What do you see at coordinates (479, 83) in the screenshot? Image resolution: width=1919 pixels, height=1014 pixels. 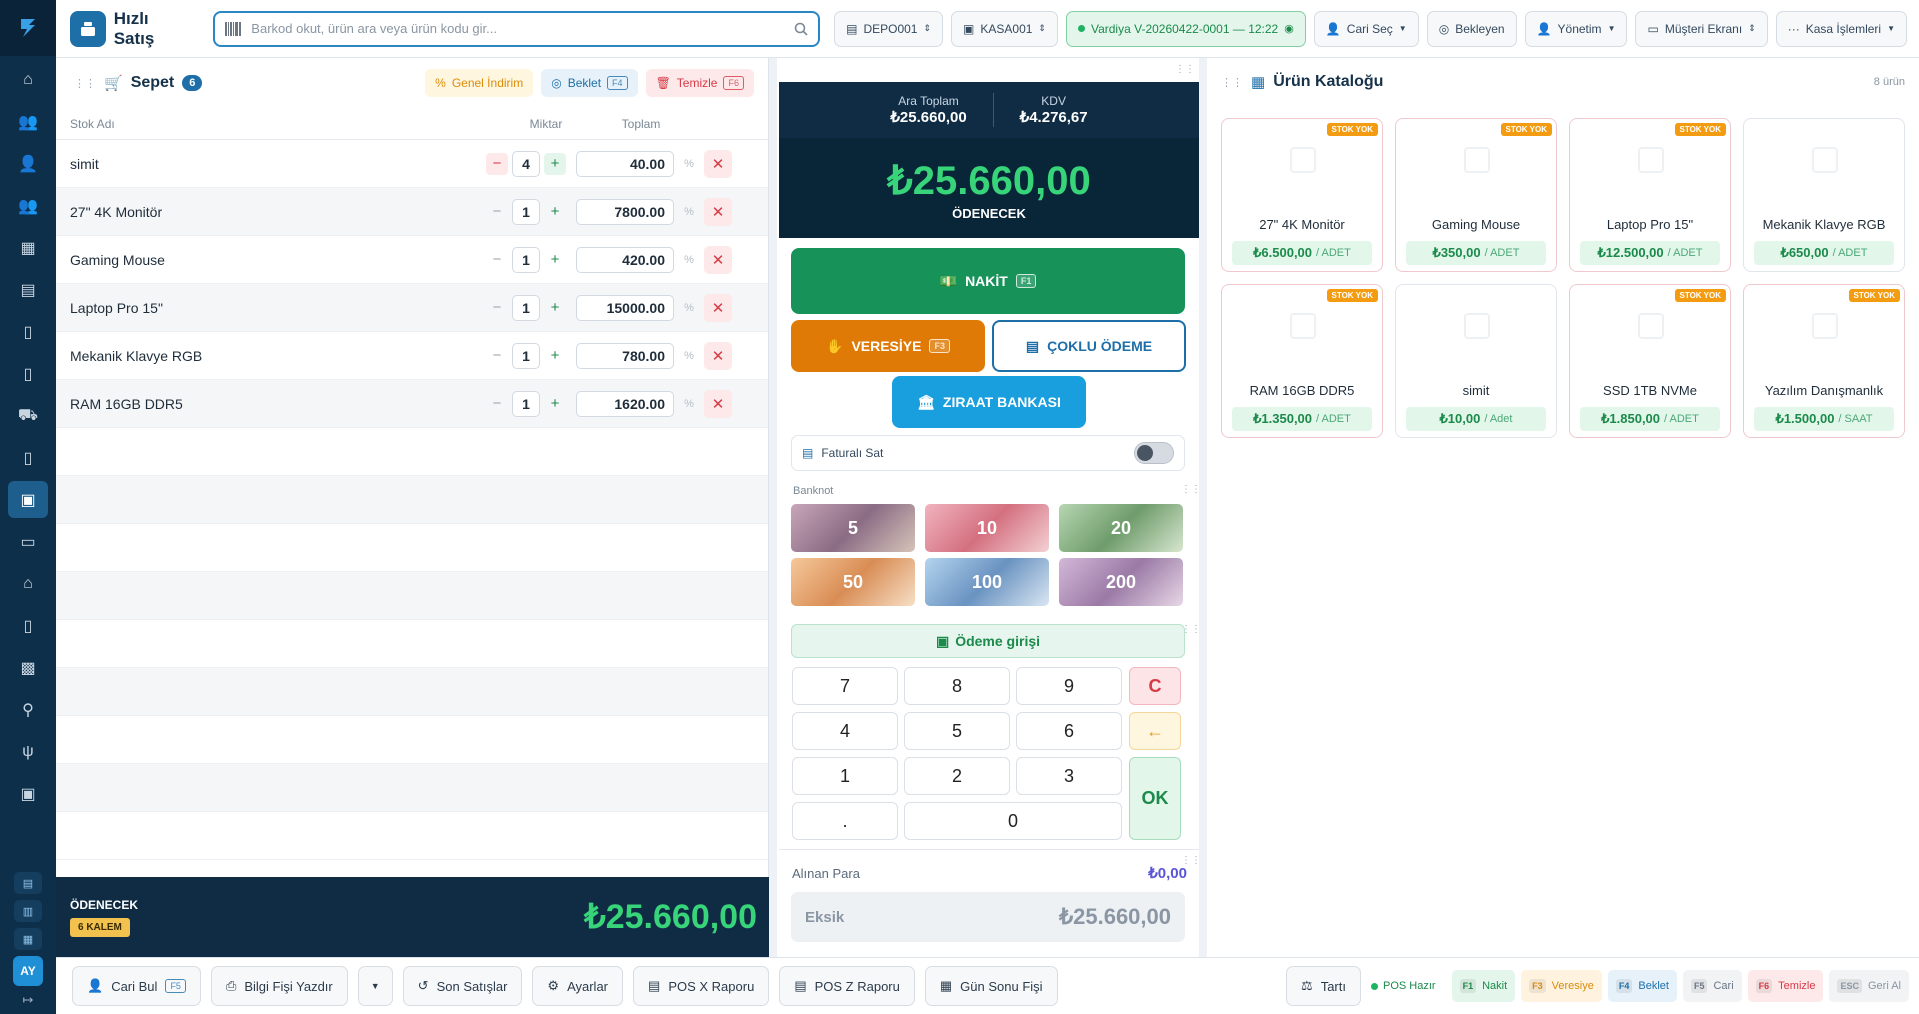 I see `general-discount-button: % Genel İndirim` at bounding box center [479, 83].